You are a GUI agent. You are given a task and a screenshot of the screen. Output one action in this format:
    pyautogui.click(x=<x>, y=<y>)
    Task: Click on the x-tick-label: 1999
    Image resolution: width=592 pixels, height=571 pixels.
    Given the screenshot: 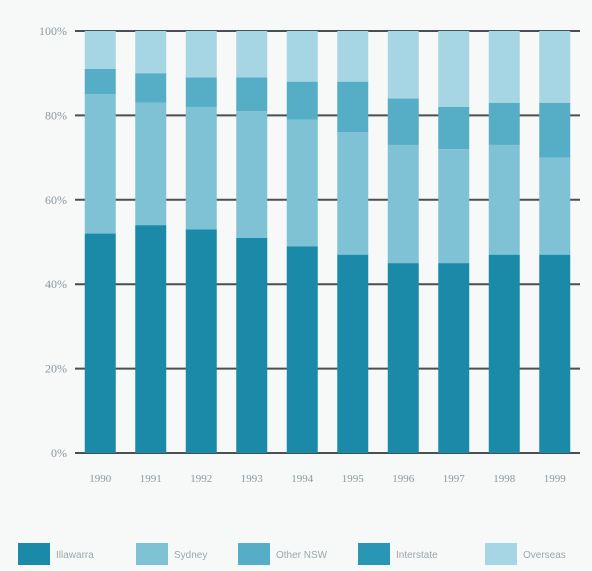 What is the action you would take?
    pyautogui.click(x=555, y=479)
    